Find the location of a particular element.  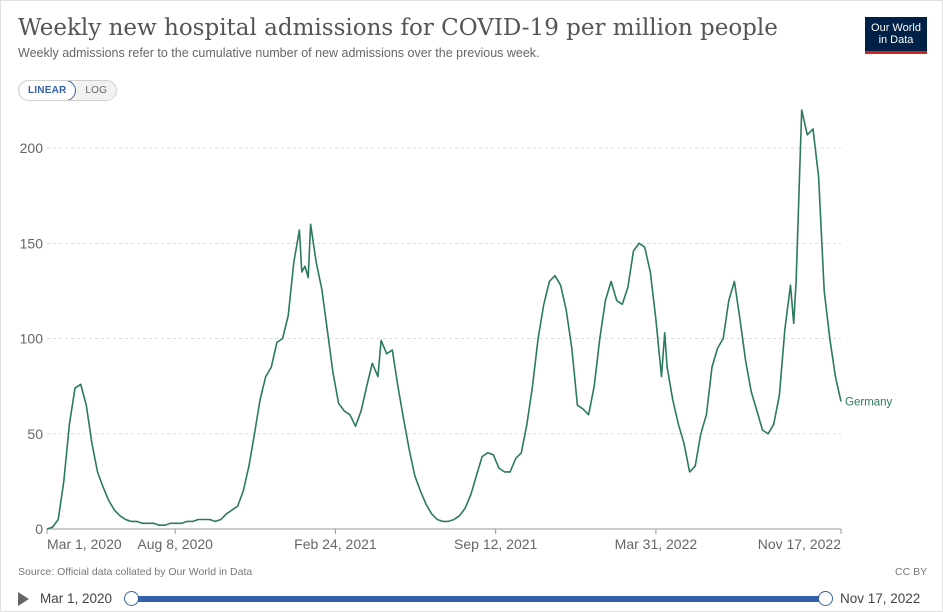

y-tick-label: 200 is located at coordinates (32, 148).